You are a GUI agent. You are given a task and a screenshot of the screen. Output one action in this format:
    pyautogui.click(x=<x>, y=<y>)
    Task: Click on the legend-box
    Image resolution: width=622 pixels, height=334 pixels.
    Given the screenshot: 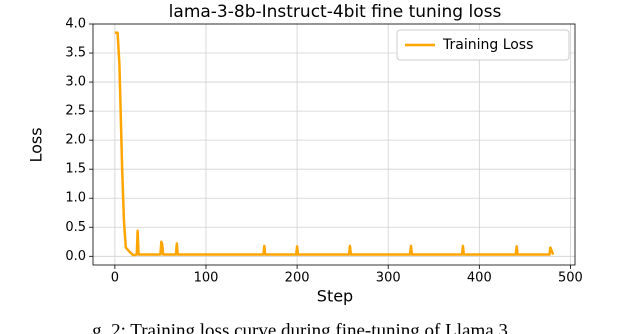 What is the action you would take?
    pyautogui.click(x=483, y=45)
    